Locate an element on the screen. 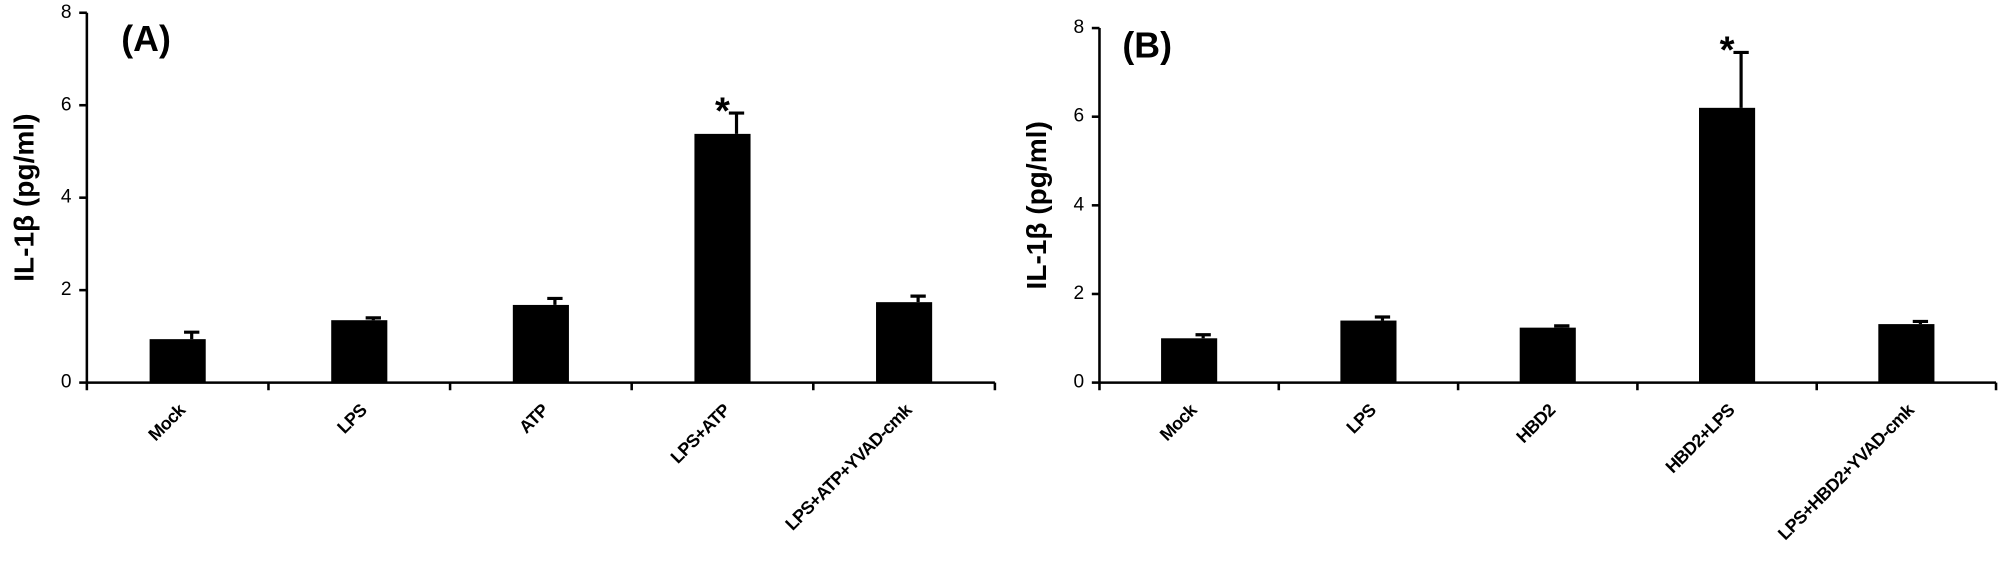  x-tick-label: LPS+ATP+YVAD-cmk is located at coordinates (848, 467).